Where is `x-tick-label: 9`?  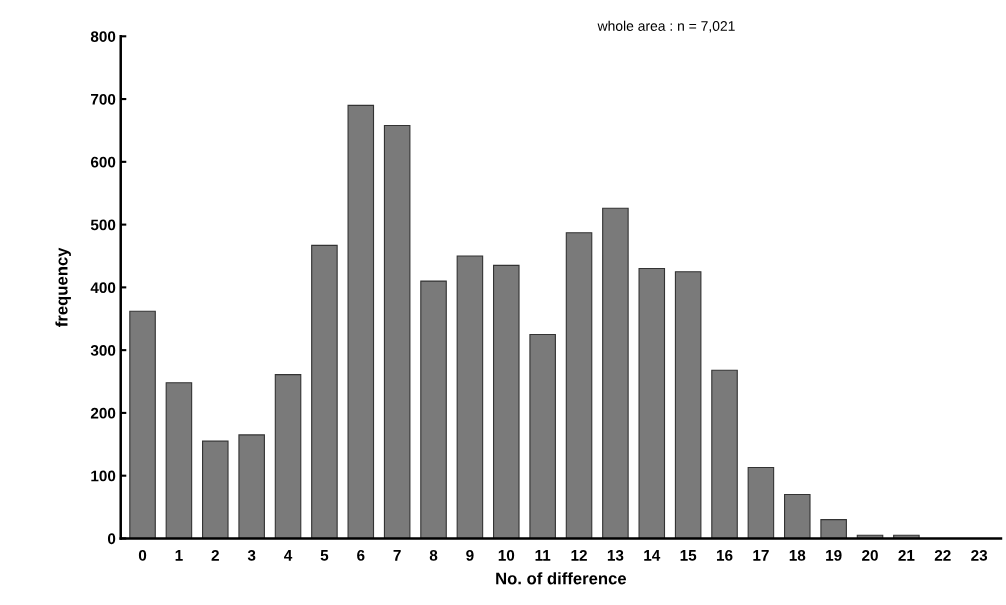 x-tick-label: 9 is located at coordinates (470, 555).